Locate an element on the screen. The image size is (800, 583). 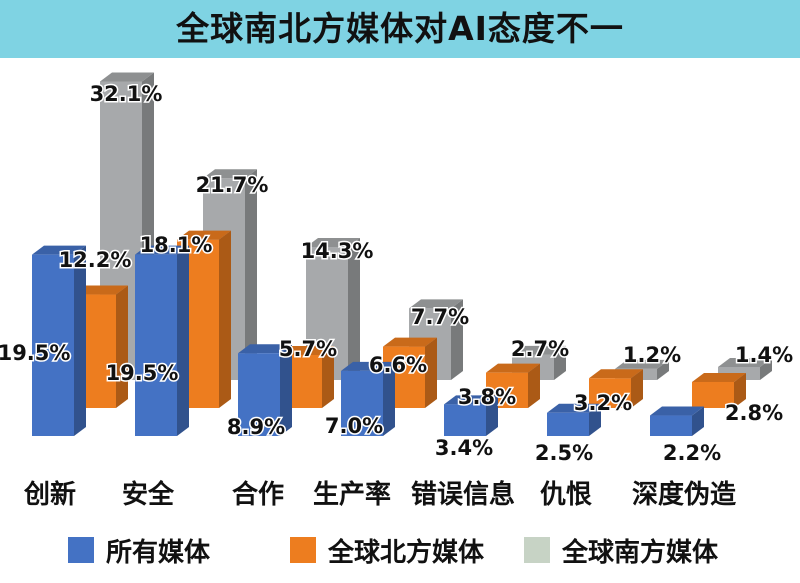
legend-item-north-media: 全球北方媒体 is located at coordinates (387, 550).